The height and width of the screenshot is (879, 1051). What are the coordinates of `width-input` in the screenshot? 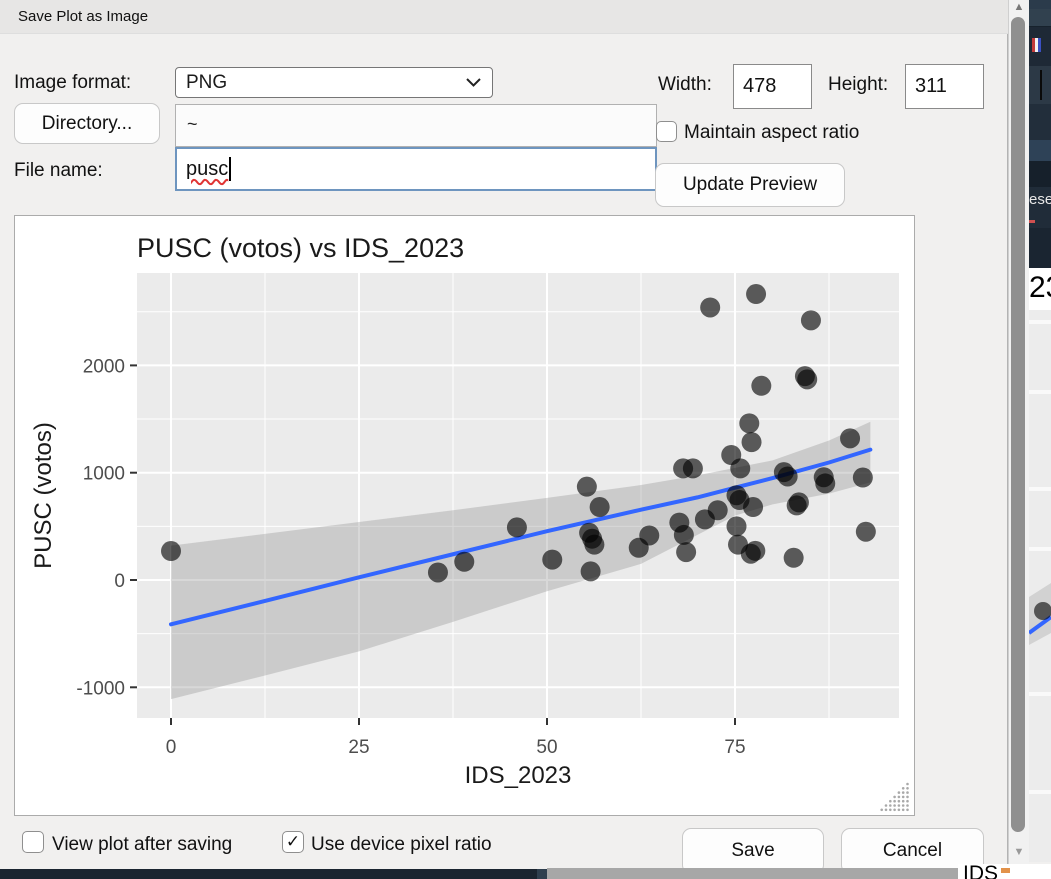 It's located at (772, 86).